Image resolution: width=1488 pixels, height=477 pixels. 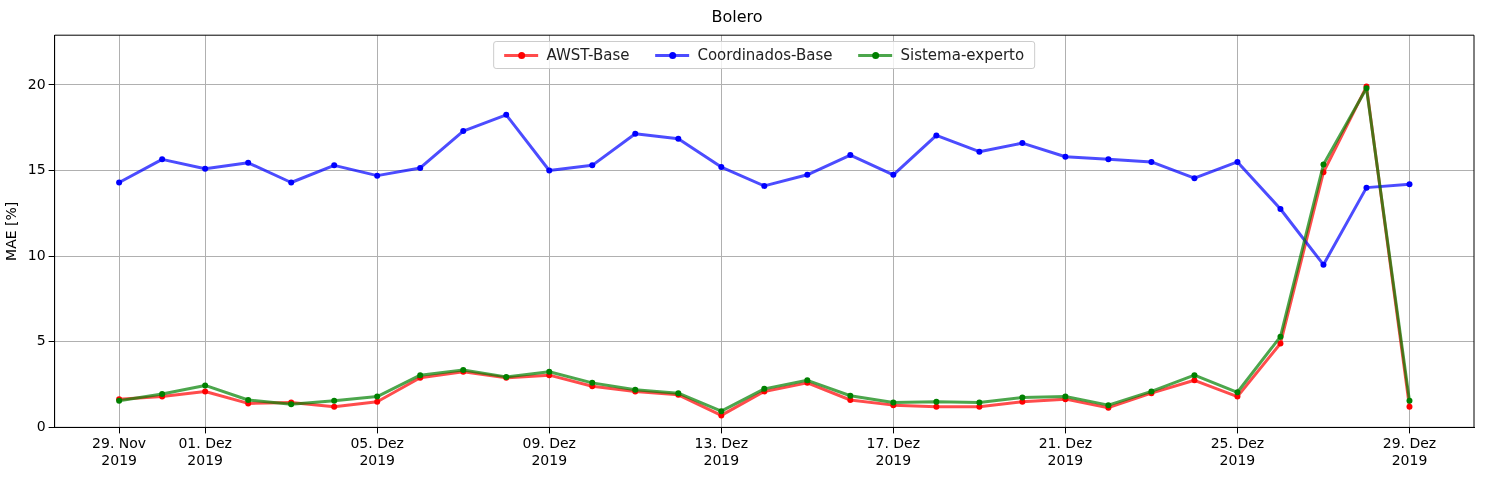 I want to click on x-tick-label: 17. Dez 2019, so click(x=893, y=452).